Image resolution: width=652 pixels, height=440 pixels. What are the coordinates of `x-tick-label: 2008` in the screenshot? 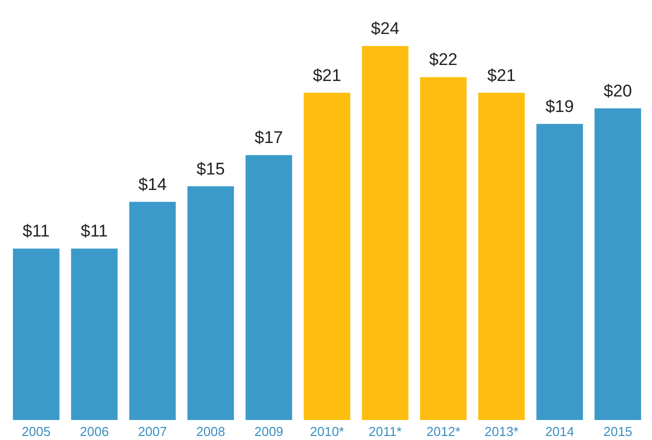 It's located at (211, 431).